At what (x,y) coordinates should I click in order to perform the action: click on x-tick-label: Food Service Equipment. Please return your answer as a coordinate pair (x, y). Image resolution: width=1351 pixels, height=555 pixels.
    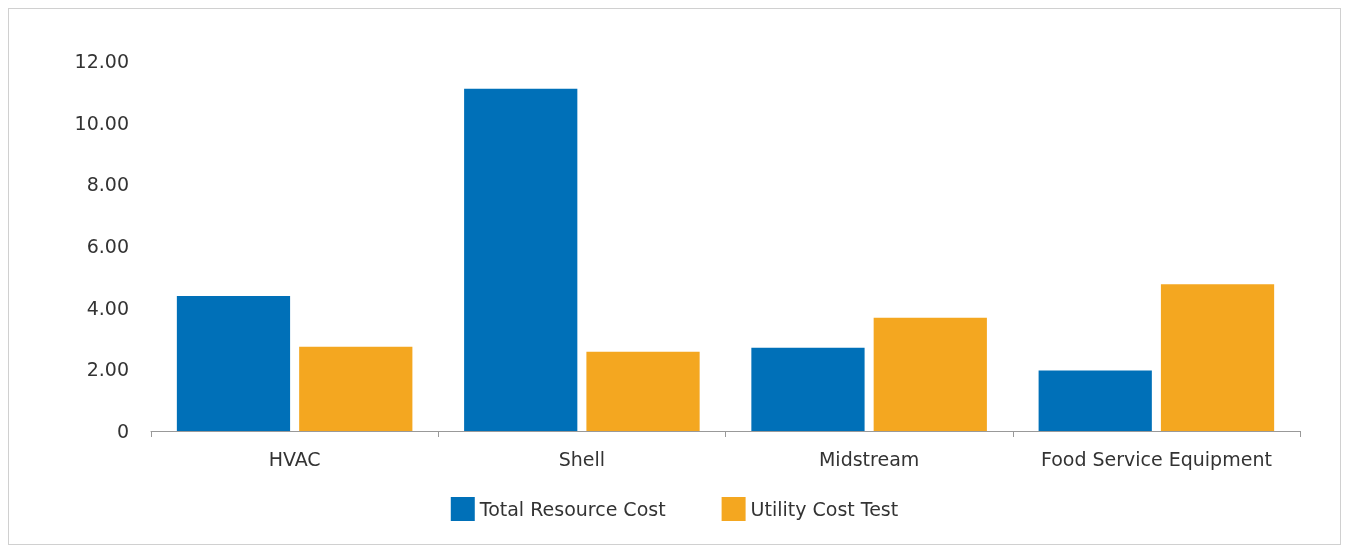
    Looking at the image, I should click on (1156, 458).